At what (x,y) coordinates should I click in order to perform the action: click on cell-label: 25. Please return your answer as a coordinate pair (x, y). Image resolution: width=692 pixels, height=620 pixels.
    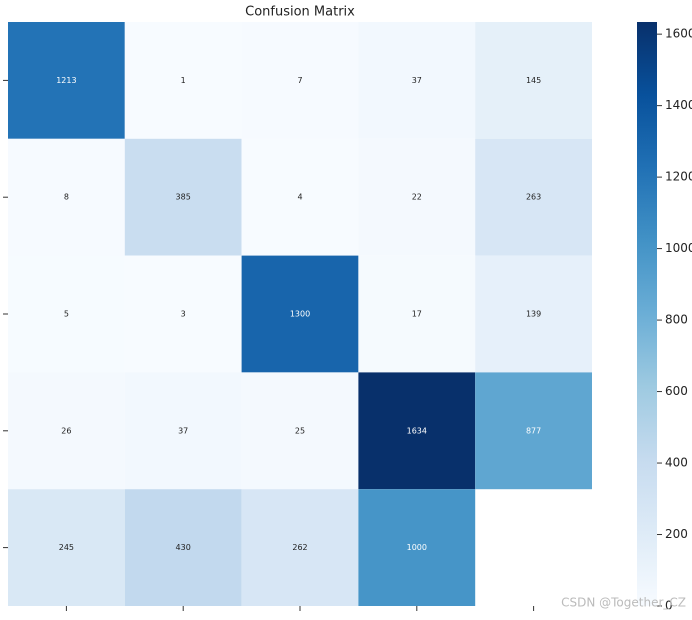
    Looking at the image, I should click on (300, 430).